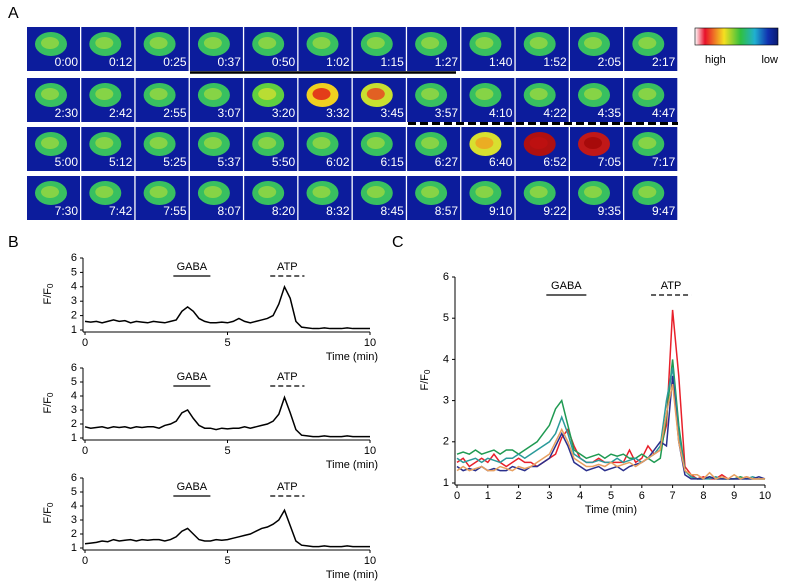 The height and width of the screenshot is (583, 789). I want to click on timestamp: 3:57, so click(447, 113).